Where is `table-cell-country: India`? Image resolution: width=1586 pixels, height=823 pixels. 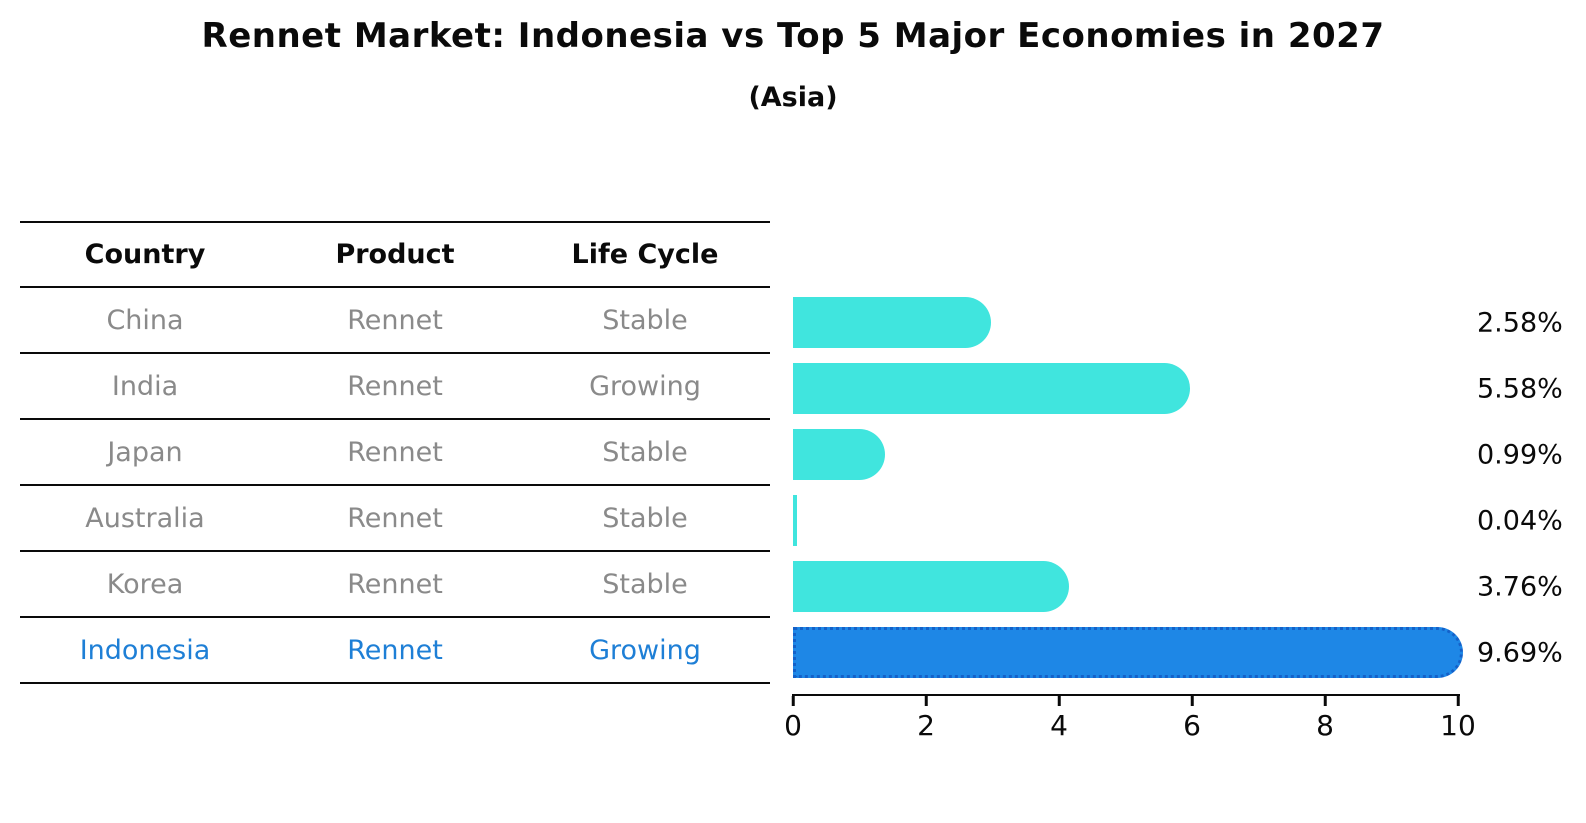 table-cell-country: India is located at coordinates (145, 386).